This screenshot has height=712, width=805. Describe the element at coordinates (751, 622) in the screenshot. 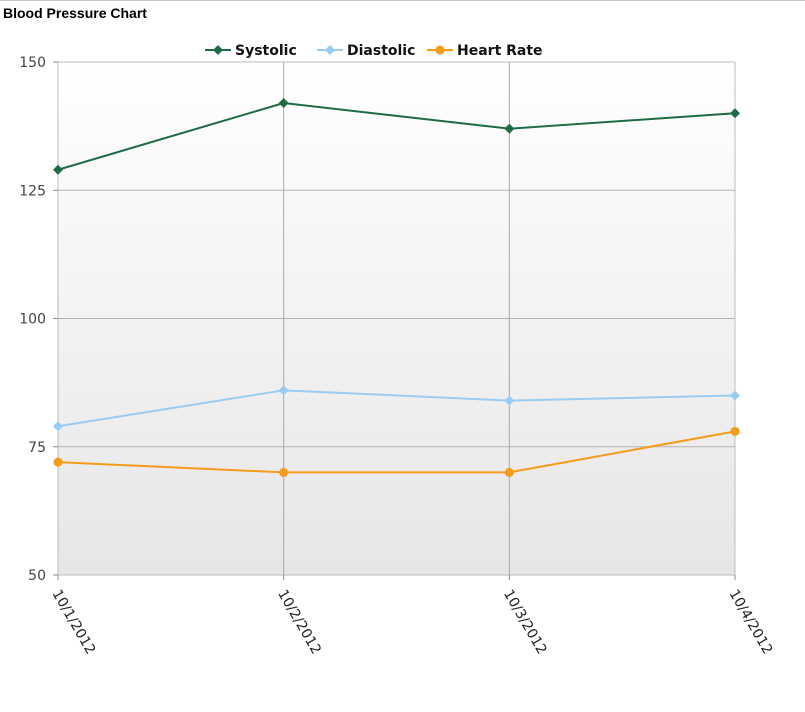

I see `x-tick-label: 10/4/2012` at that location.